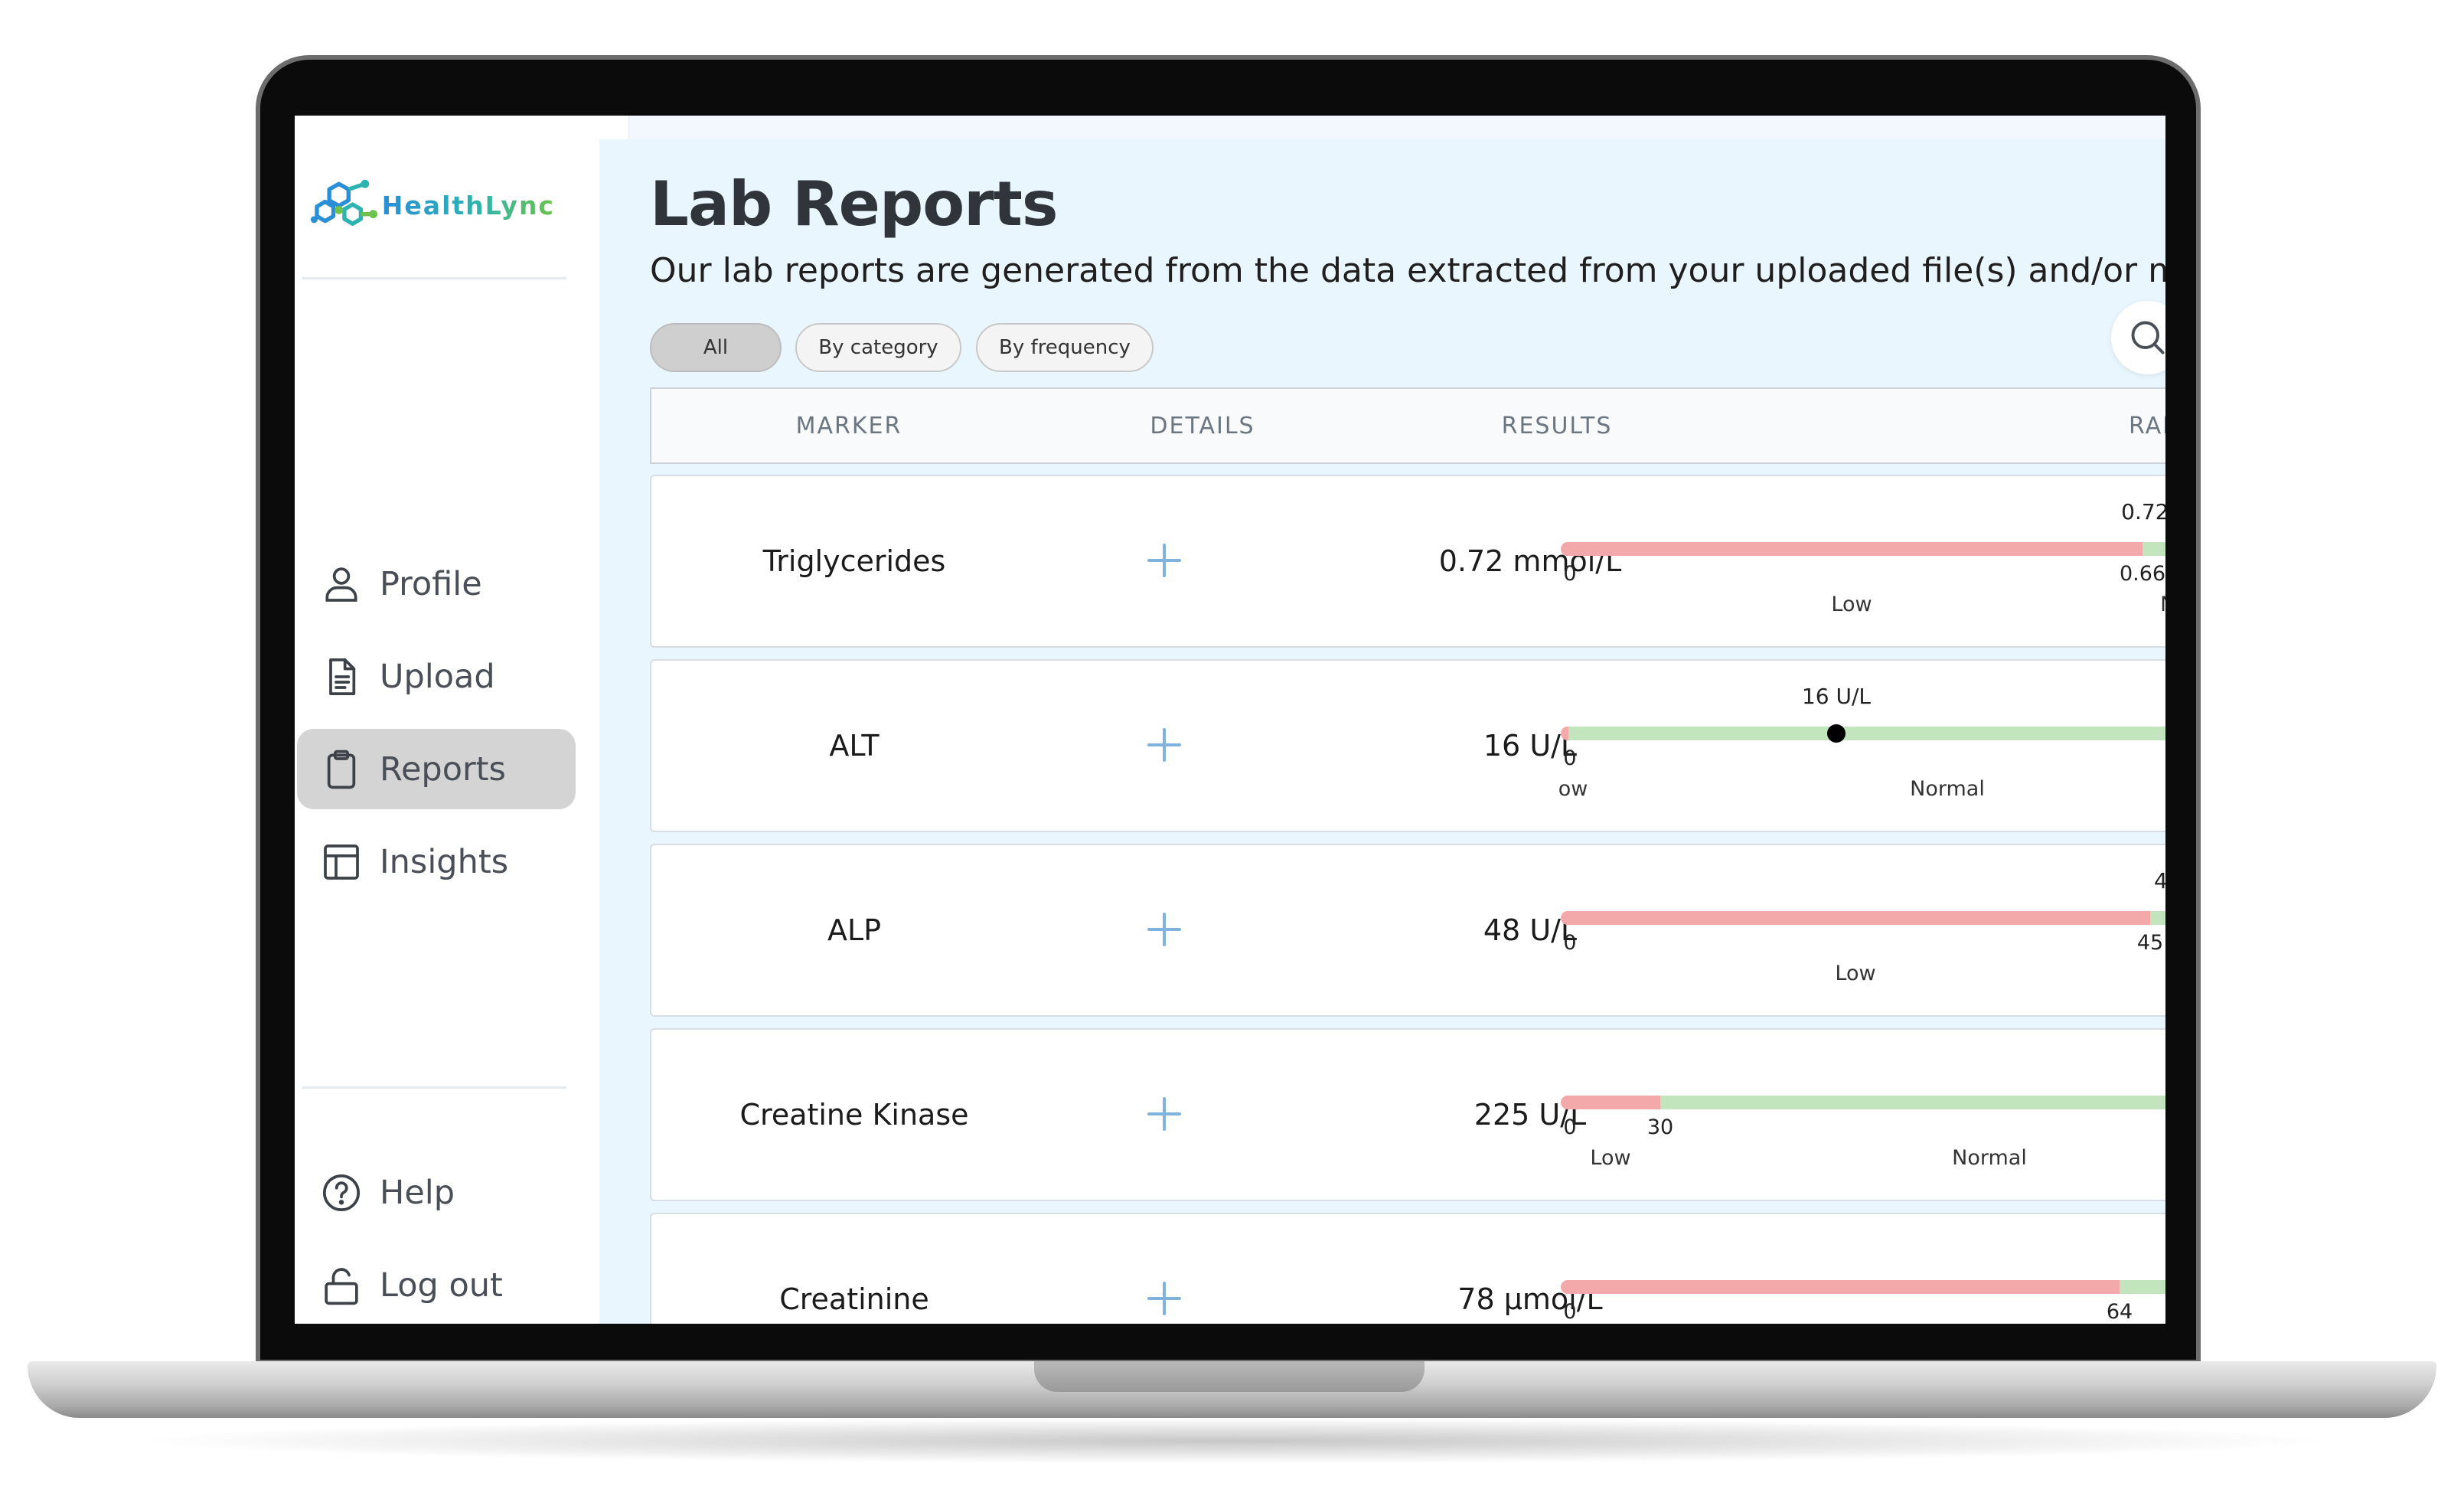 This screenshot has width=2464, height=1509. Describe the element at coordinates (1229, 1376) in the screenshot. I see `laptop-notch` at that location.